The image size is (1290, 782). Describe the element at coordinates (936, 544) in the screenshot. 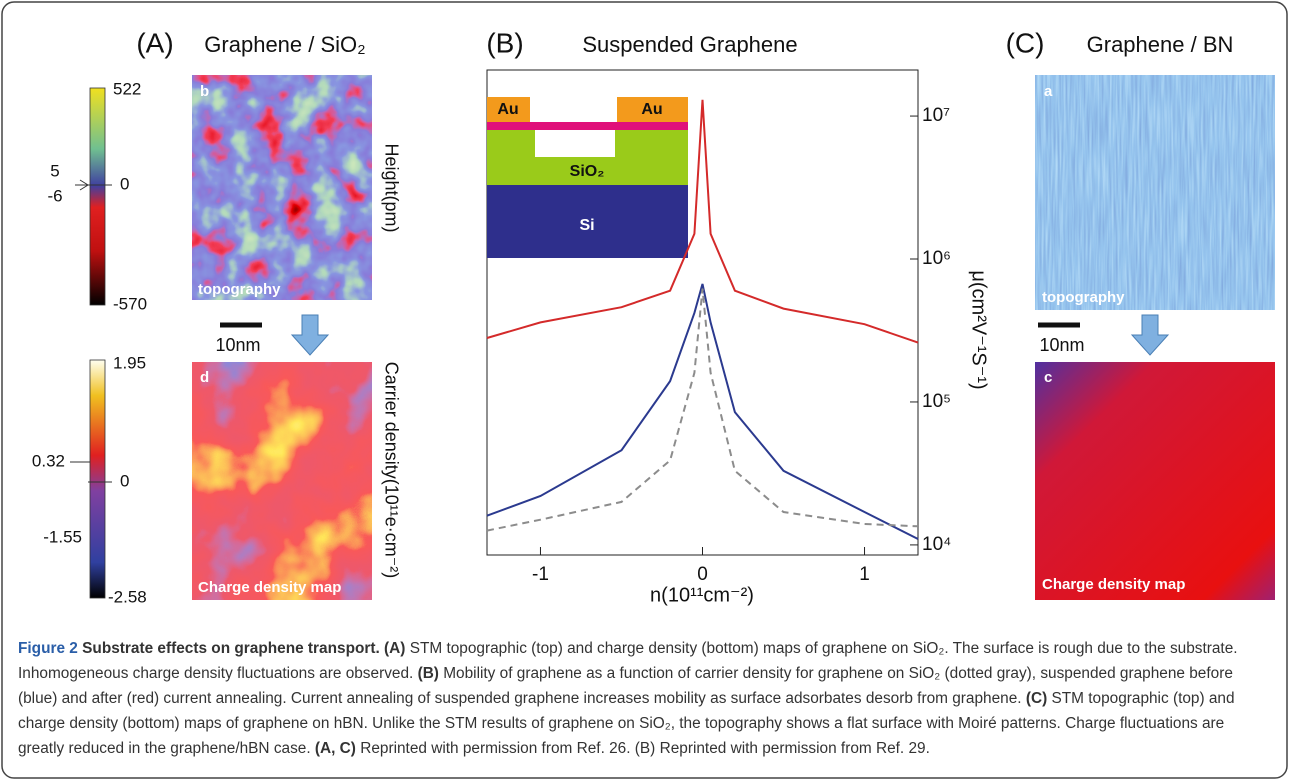

I see `y-tick-label: 10⁴` at that location.